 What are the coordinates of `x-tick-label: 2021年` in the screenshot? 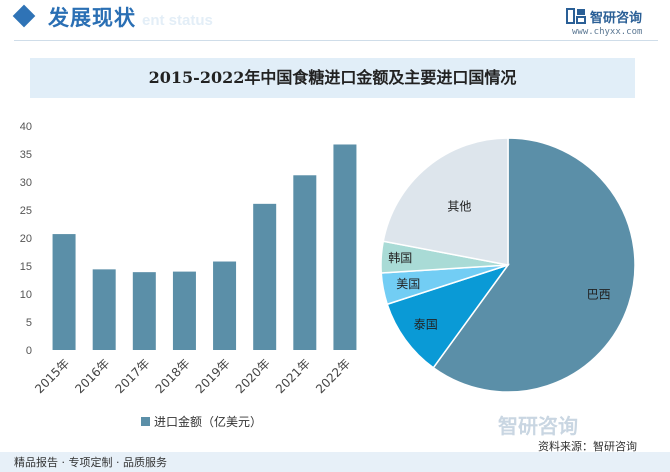 It's located at (293, 376).